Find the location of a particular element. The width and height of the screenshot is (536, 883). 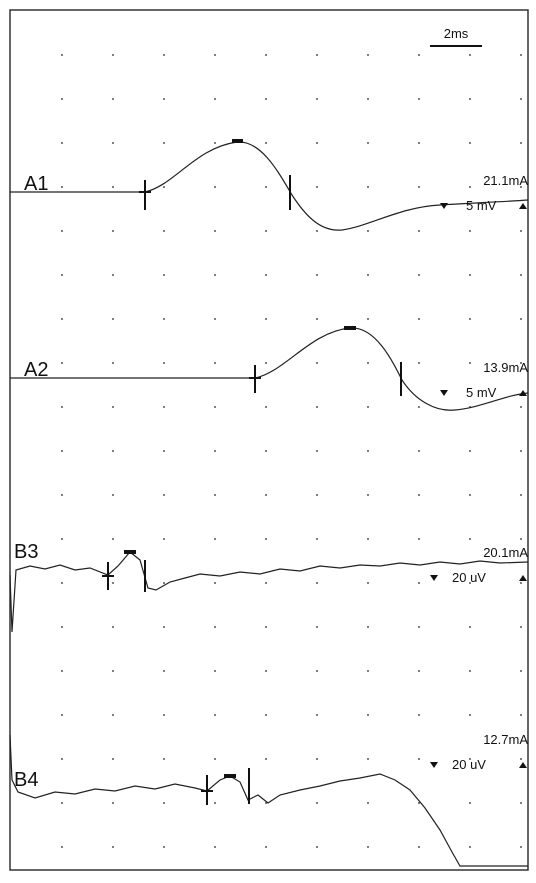

stimulus: 13.9mA is located at coordinates (505, 367).